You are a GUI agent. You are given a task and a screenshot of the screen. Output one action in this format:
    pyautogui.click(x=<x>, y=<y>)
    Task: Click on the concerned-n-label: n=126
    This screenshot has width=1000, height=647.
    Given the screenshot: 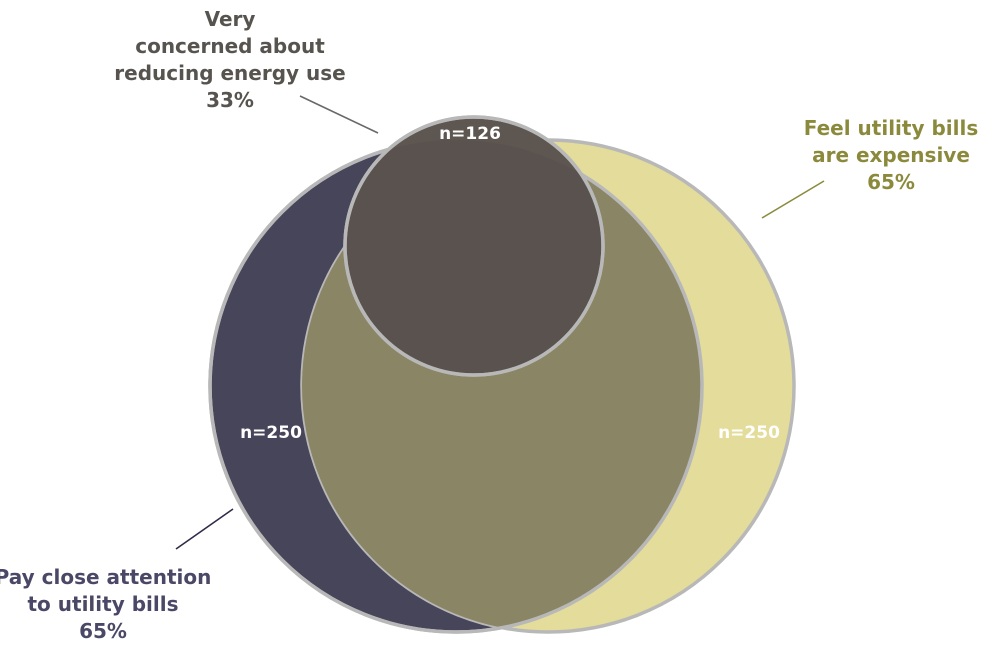 What is the action you would take?
    pyautogui.click(x=470, y=134)
    